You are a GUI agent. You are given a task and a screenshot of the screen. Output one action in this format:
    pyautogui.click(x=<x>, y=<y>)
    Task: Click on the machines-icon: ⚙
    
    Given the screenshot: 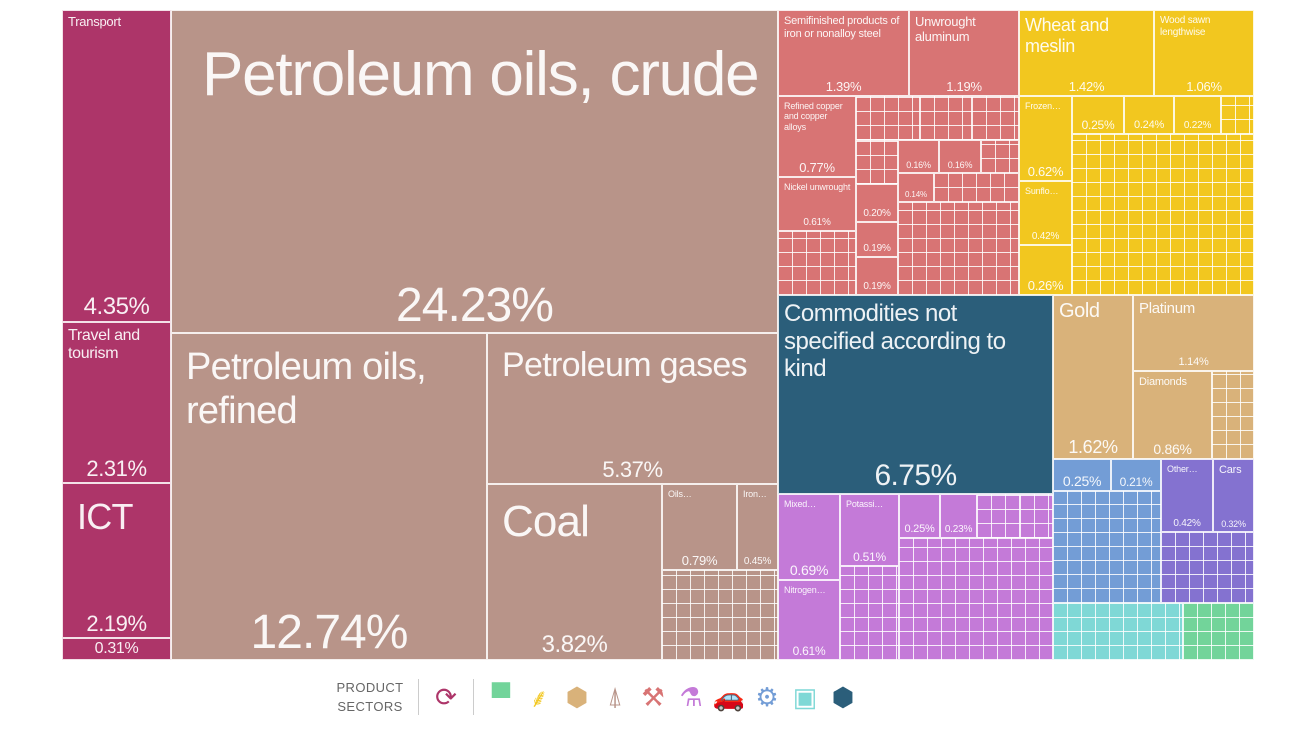 What is the action you would take?
    pyautogui.click(x=767, y=696)
    